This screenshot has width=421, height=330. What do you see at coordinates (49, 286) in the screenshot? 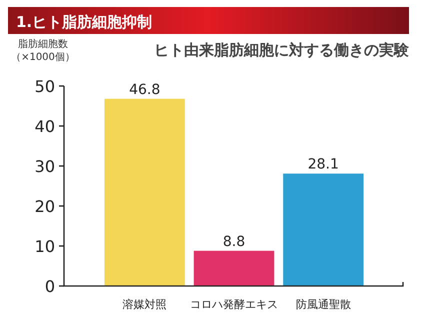
I see `y-tick-label: 0` at bounding box center [49, 286].